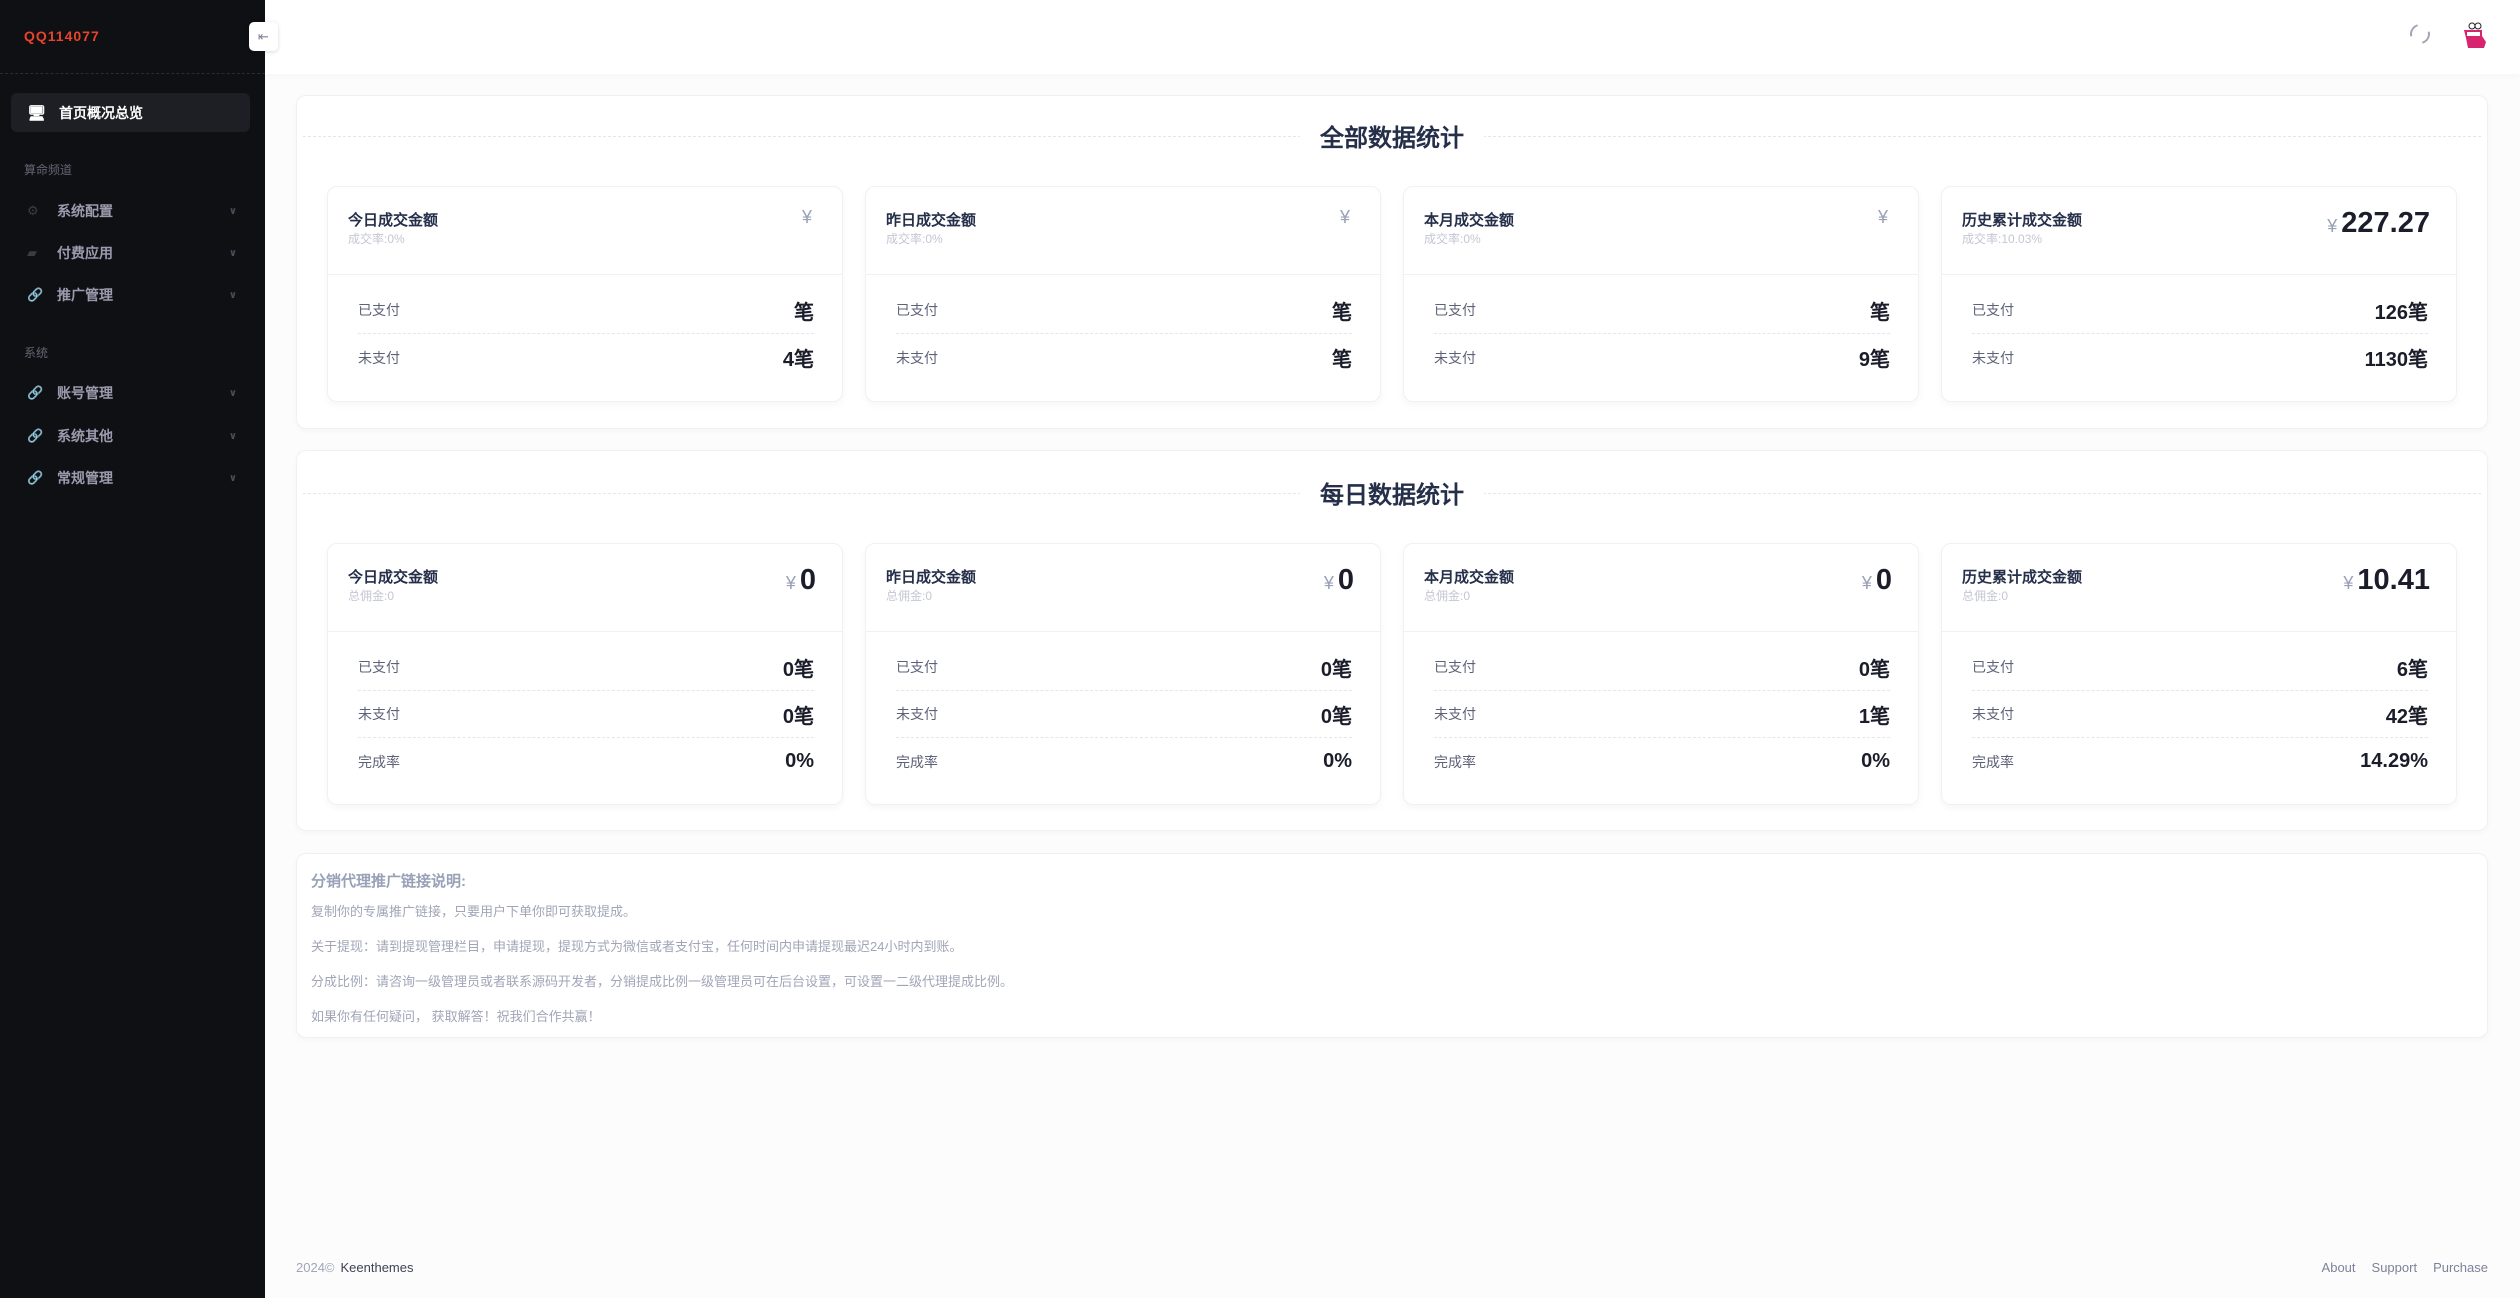 The image size is (2520, 1298). Describe the element at coordinates (2199, 328) in the screenshot. I see `card-rows: 已支付 126笔 未支付 1130笔` at that location.